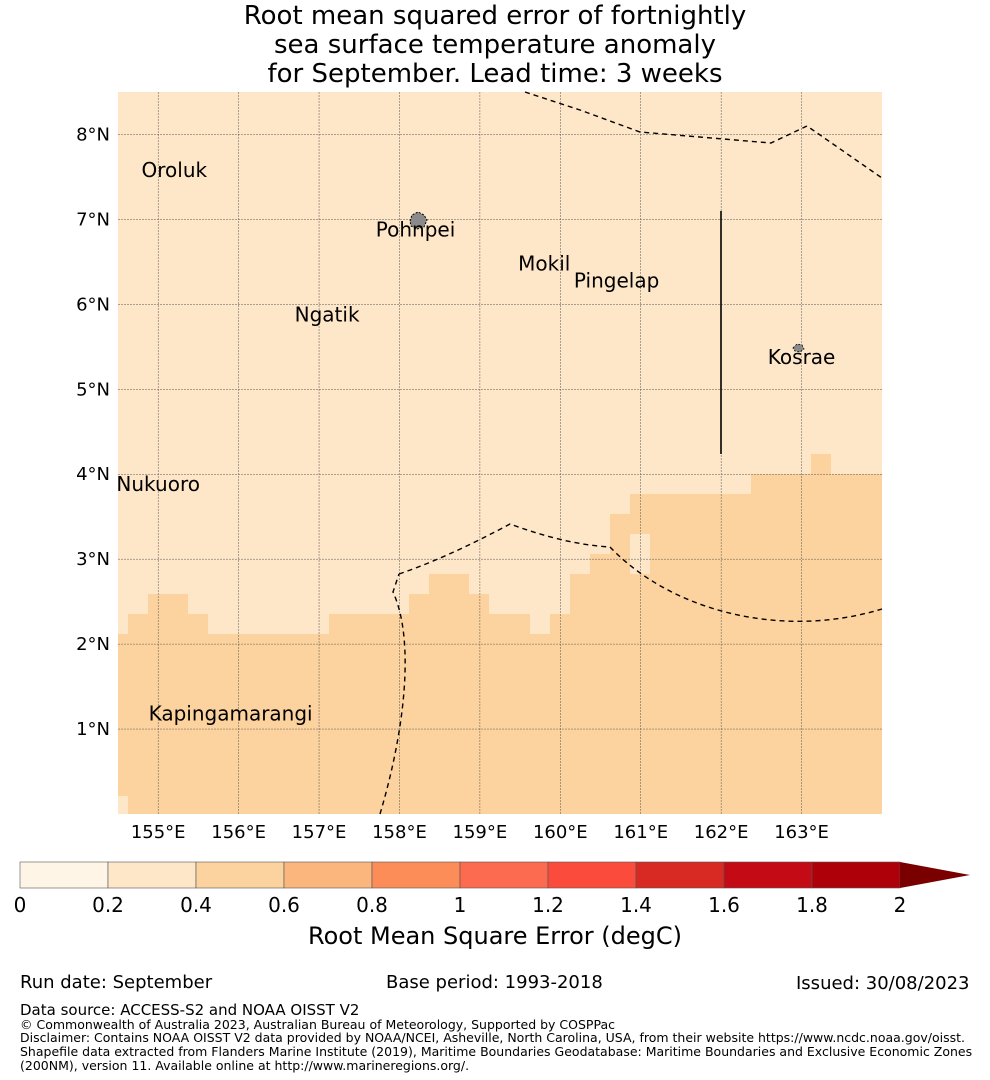  What do you see at coordinates (495, 936) in the screenshot?
I see `colorbar-title: Root Mean Square Error (degC)` at bounding box center [495, 936].